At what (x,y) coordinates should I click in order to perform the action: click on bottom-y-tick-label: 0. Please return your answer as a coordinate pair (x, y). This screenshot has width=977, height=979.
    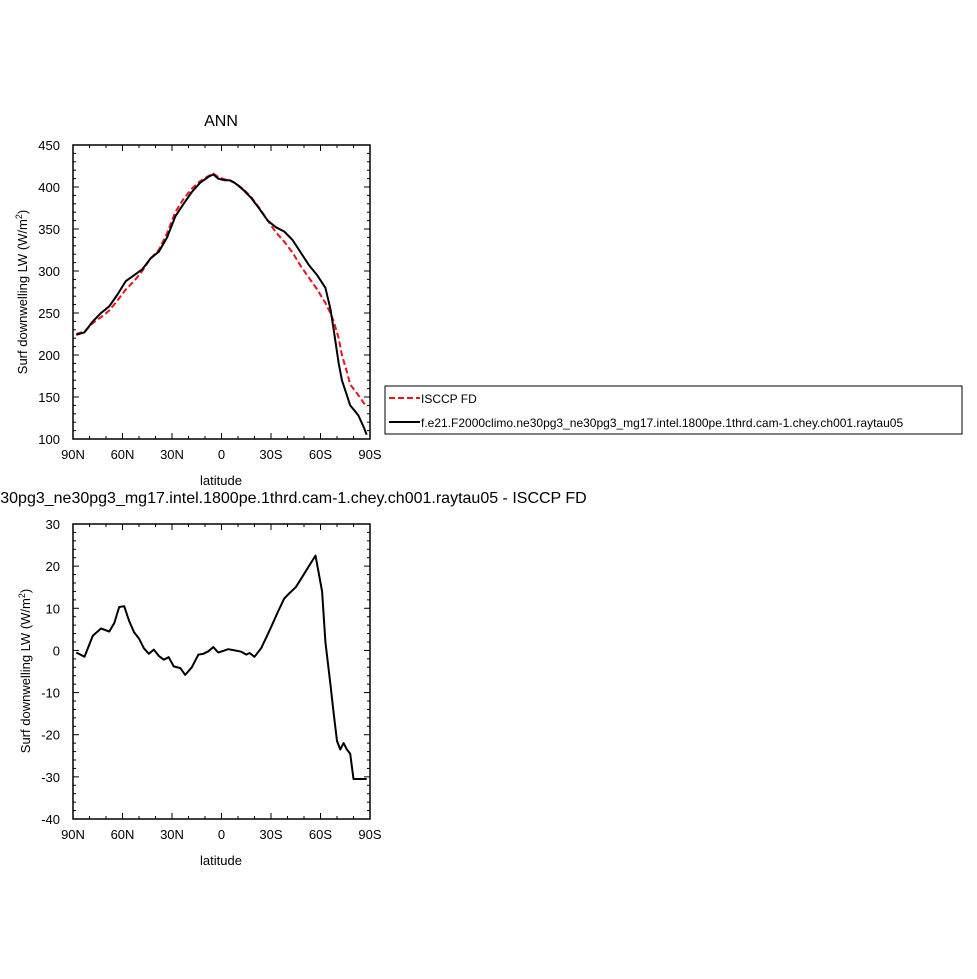
    Looking at the image, I should click on (56, 650).